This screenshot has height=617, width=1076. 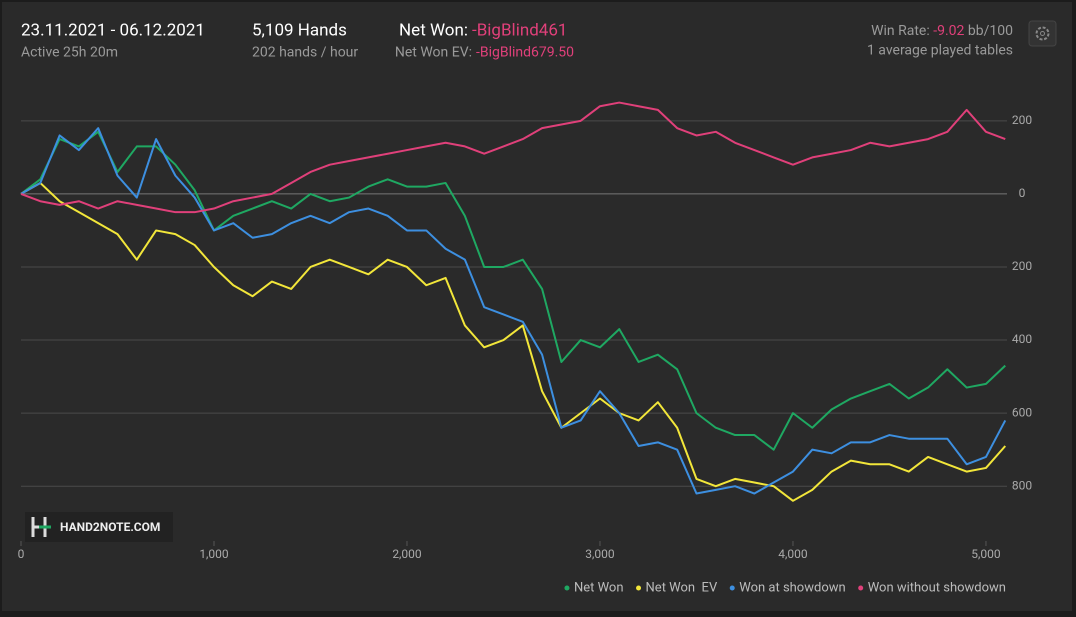 What do you see at coordinates (986, 554) in the screenshot?
I see `x-tick-label: 5,000` at bounding box center [986, 554].